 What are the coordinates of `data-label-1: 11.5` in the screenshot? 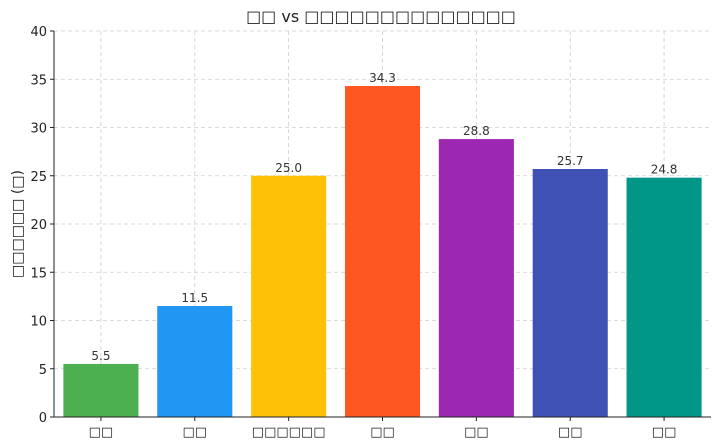 It's located at (194, 298).